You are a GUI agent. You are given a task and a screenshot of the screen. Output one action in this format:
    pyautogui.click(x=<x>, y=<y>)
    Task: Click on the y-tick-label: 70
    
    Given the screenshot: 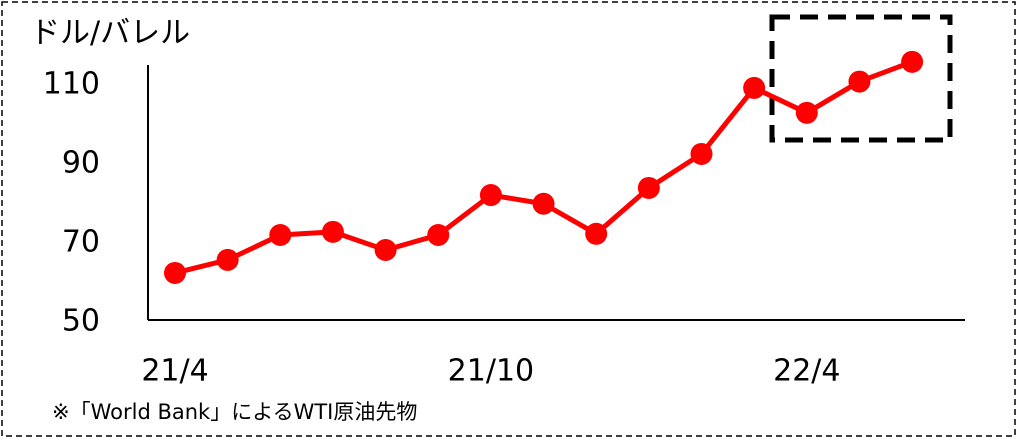 What is the action you would take?
    pyautogui.click(x=81, y=241)
    